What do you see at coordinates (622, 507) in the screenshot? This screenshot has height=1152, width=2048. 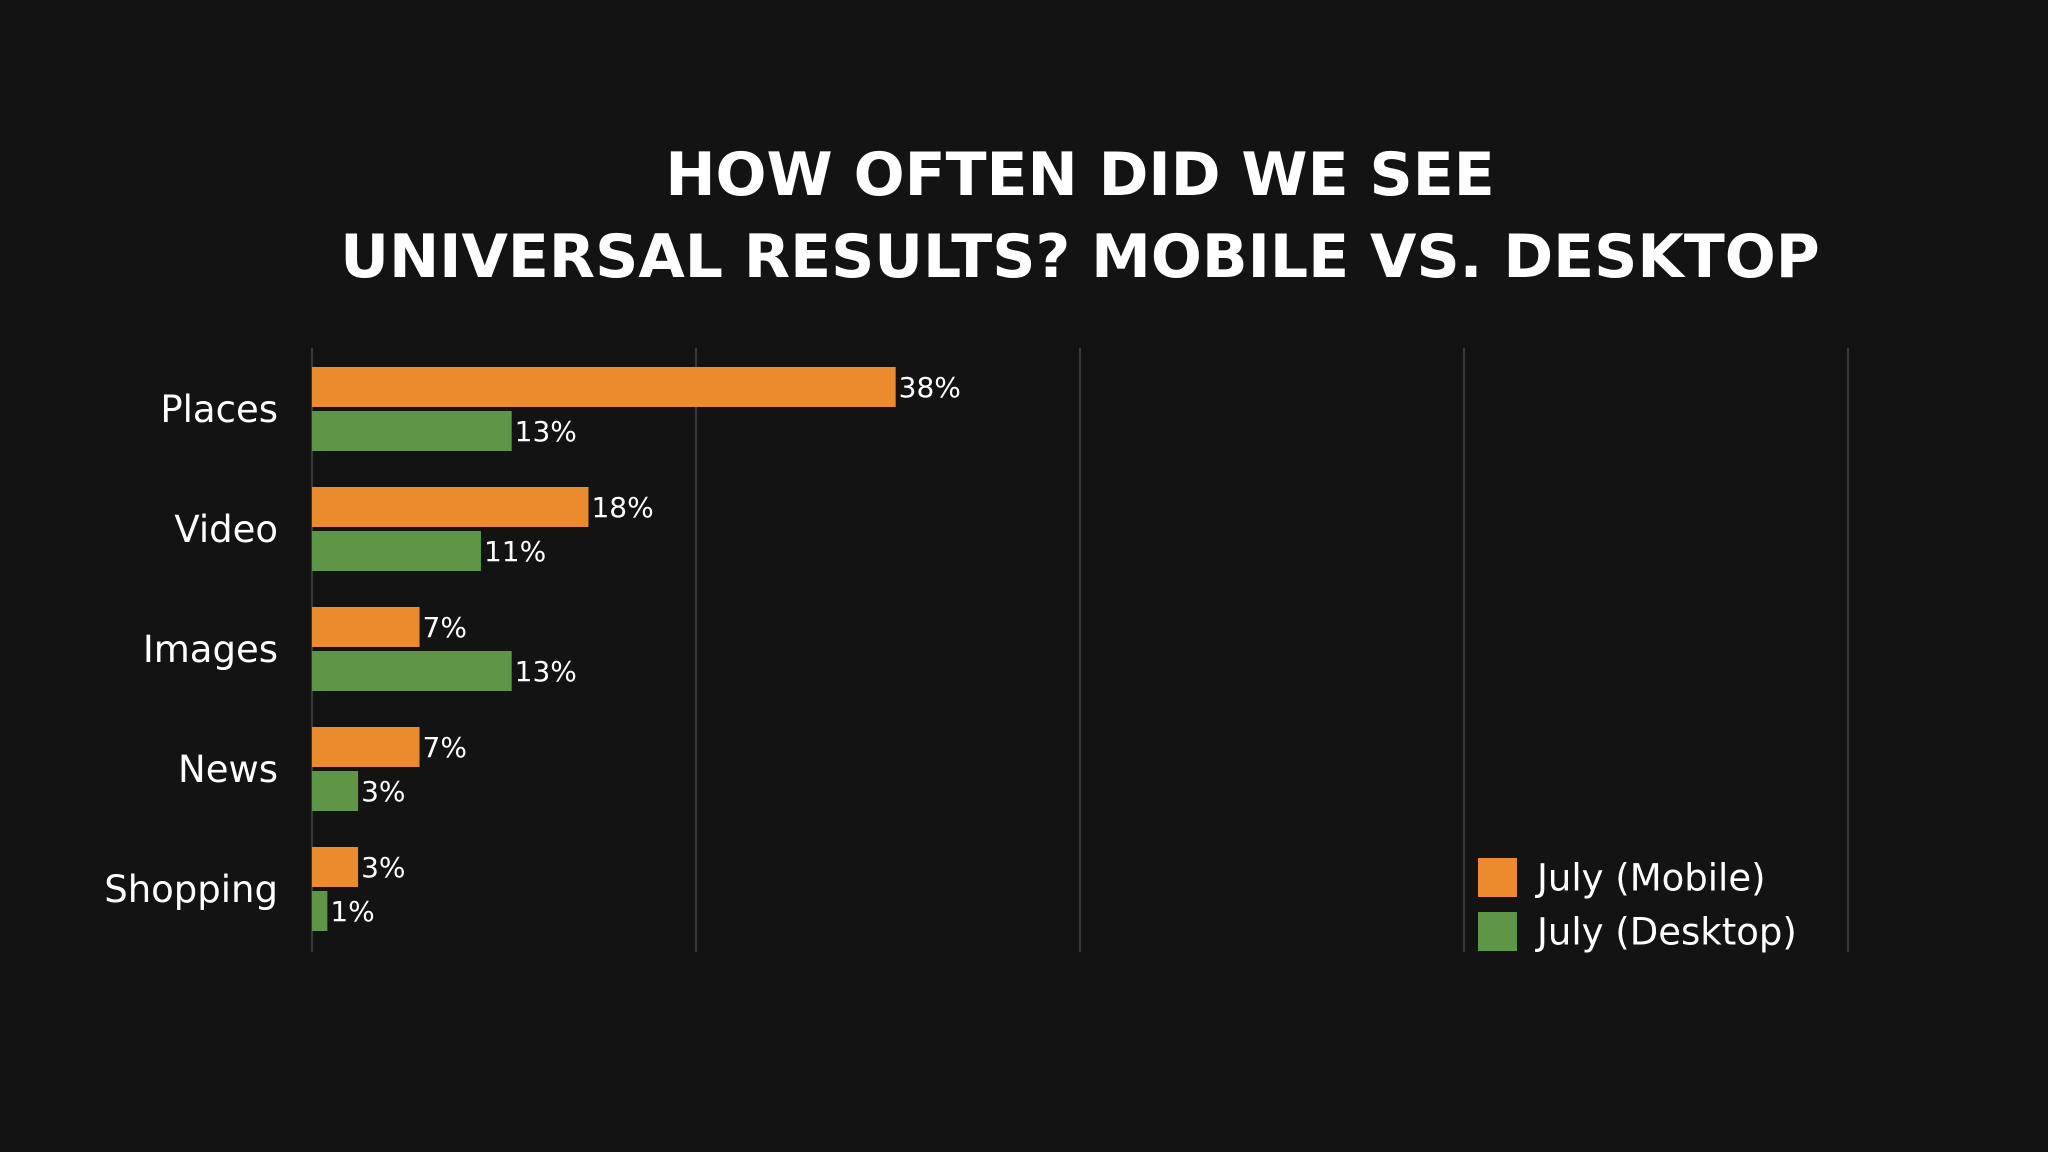 I see `value-label-video-mobile: 18%` at bounding box center [622, 507].